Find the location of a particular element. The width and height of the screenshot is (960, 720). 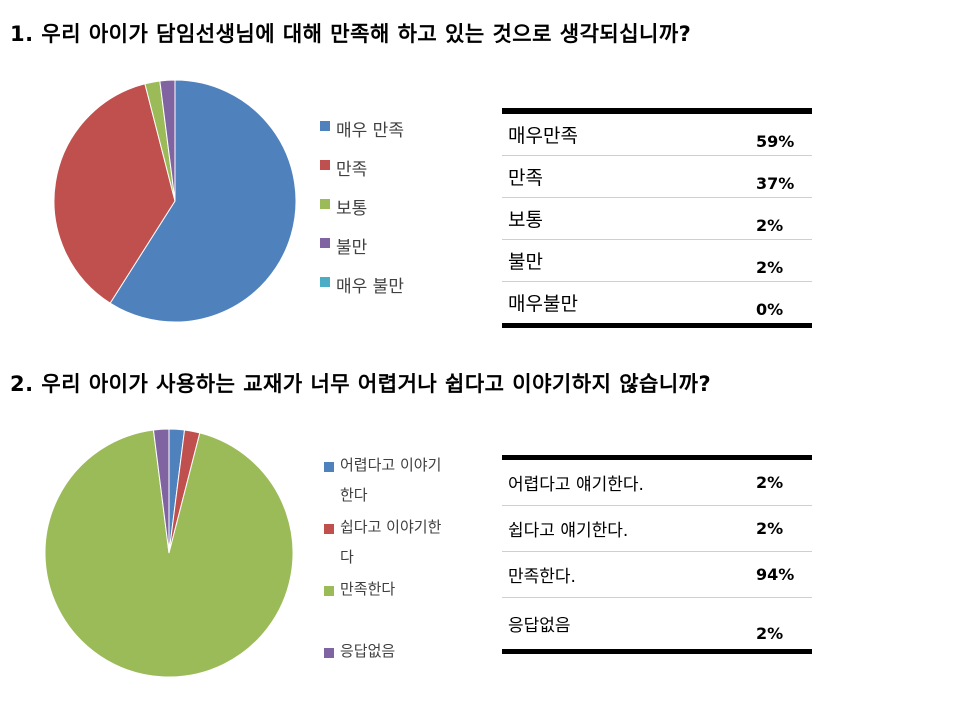

table-cell-value: 94% is located at coordinates (781, 574).